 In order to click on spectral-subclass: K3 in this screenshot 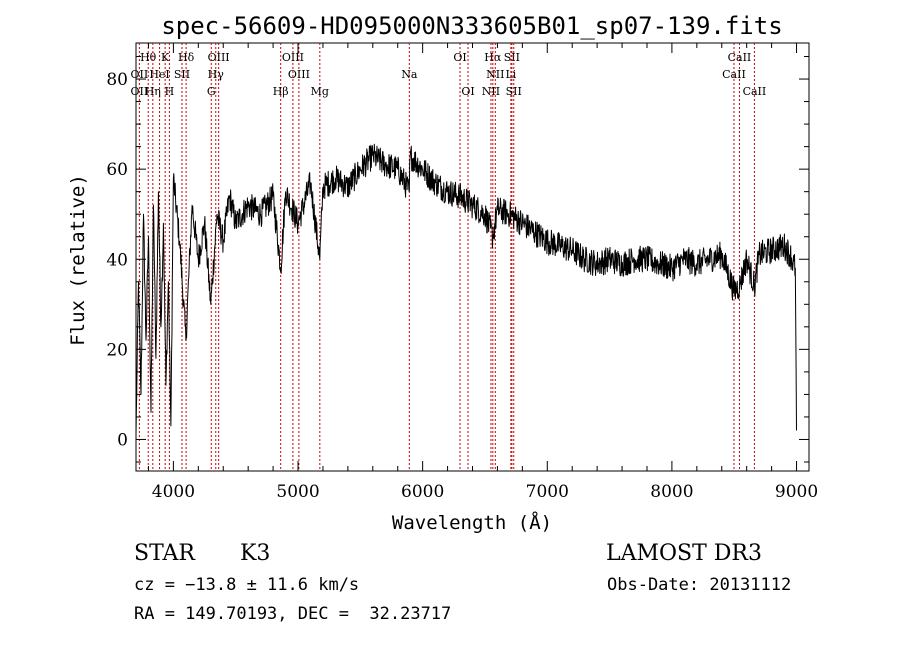, I will do `click(255, 553)`.